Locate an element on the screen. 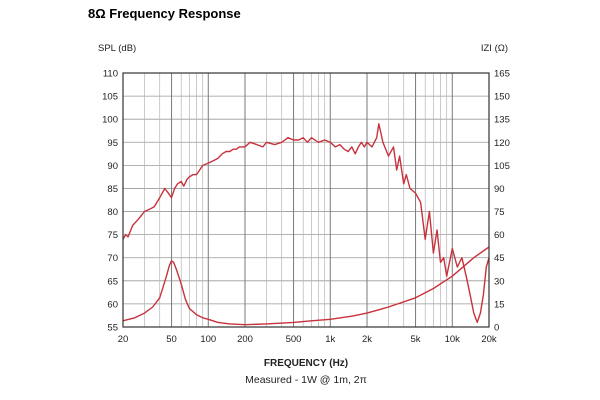 The height and width of the screenshot is (400, 600). y-right-tick-label: 15 is located at coordinates (499, 304).